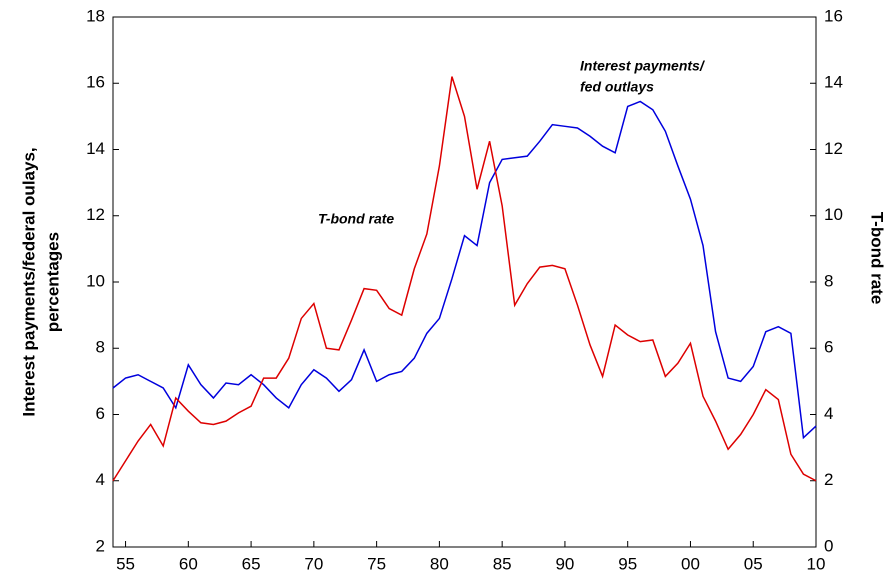 The image size is (891, 587). Describe the element at coordinates (356, 219) in the screenshot. I see `annotation: T-bond rate` at that location.